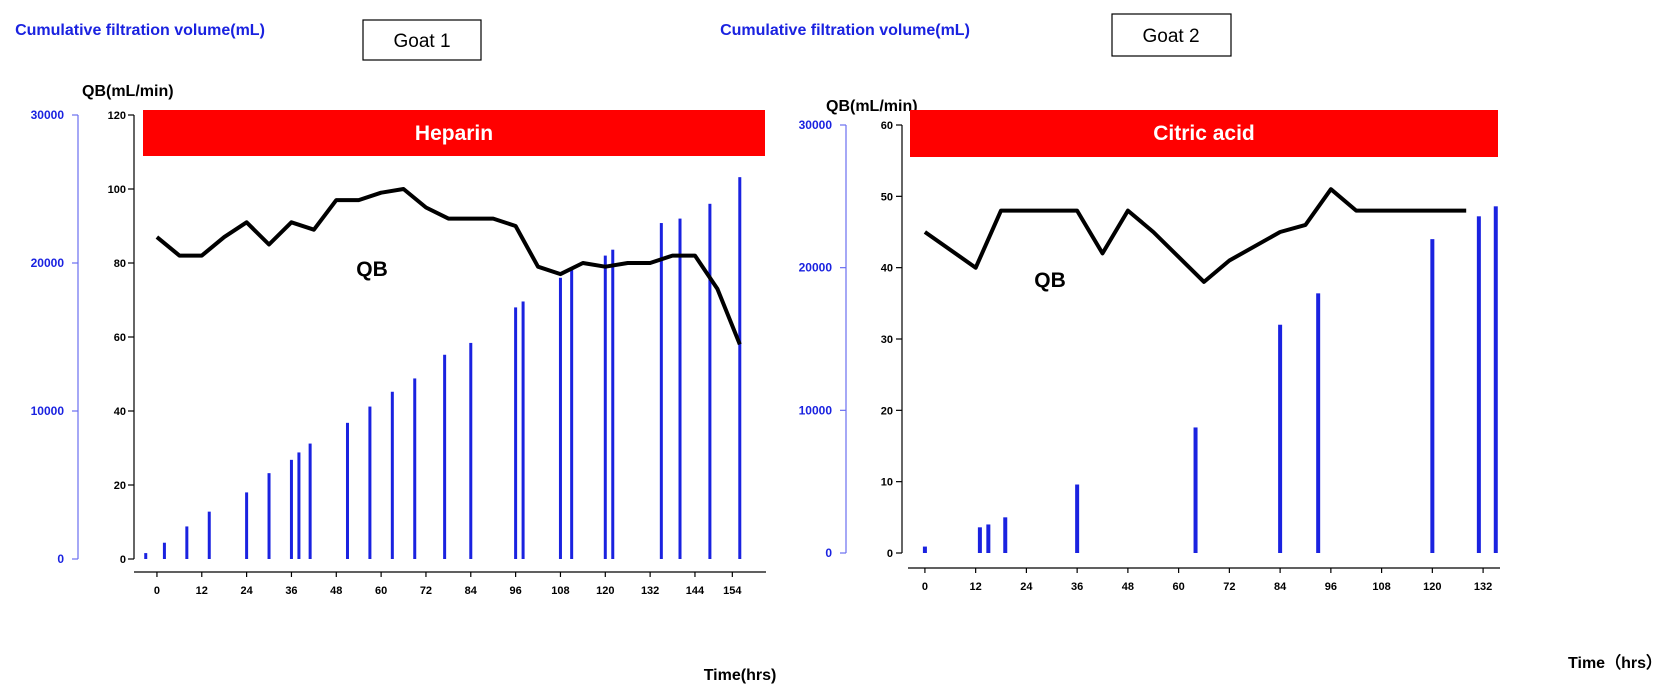 Image resolution: width=1675 pixels, height=685 pixels. What do you see at coordinates (1207, 580) in the screenshot?
I see `x-axis-ticks: 0 12 24 36 48 60 72 84 96 108 120 132` at bounding box center [1207, 580].